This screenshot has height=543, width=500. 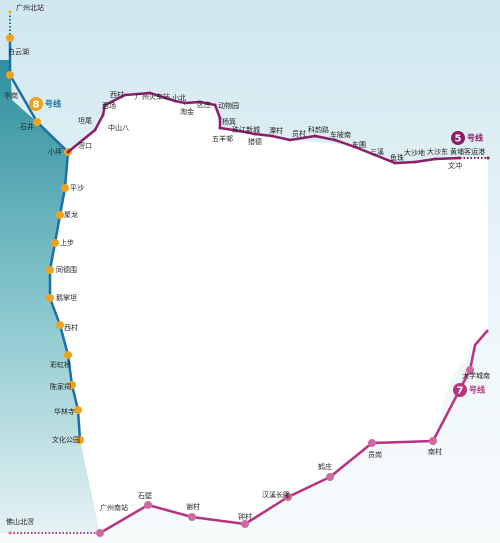 I want to click on line-number: 7, so click(x=460, y=391).